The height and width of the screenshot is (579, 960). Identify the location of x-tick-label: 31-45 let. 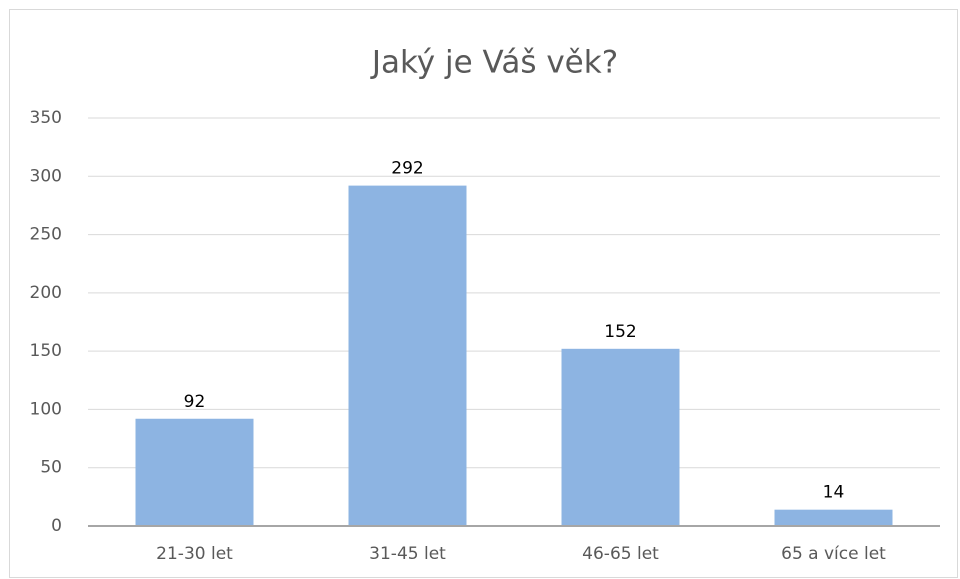
(407, 554).